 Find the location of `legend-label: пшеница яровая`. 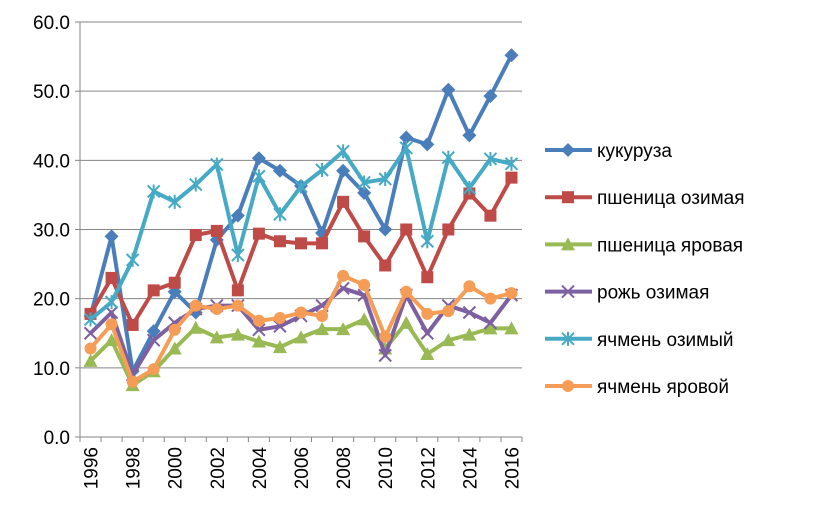

legend-label: пшеница яровая is located at coordinates (670, 245).